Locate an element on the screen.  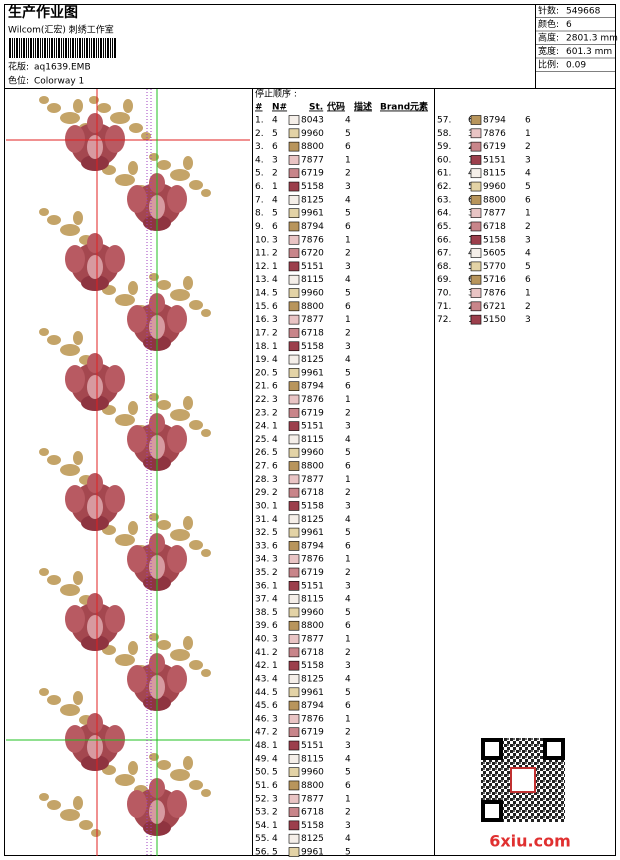
stat-value: 601.3 mm is located at coordinates (589, 52).